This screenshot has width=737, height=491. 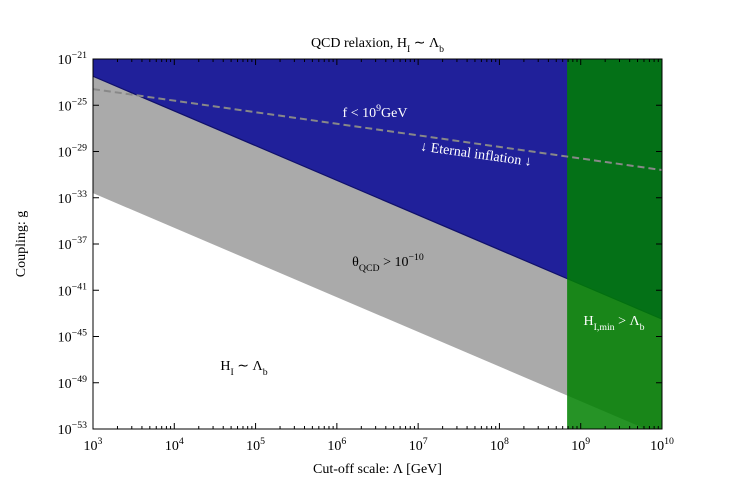 I want to click on x-tick-label: 10³, so click(x=93, y=445).